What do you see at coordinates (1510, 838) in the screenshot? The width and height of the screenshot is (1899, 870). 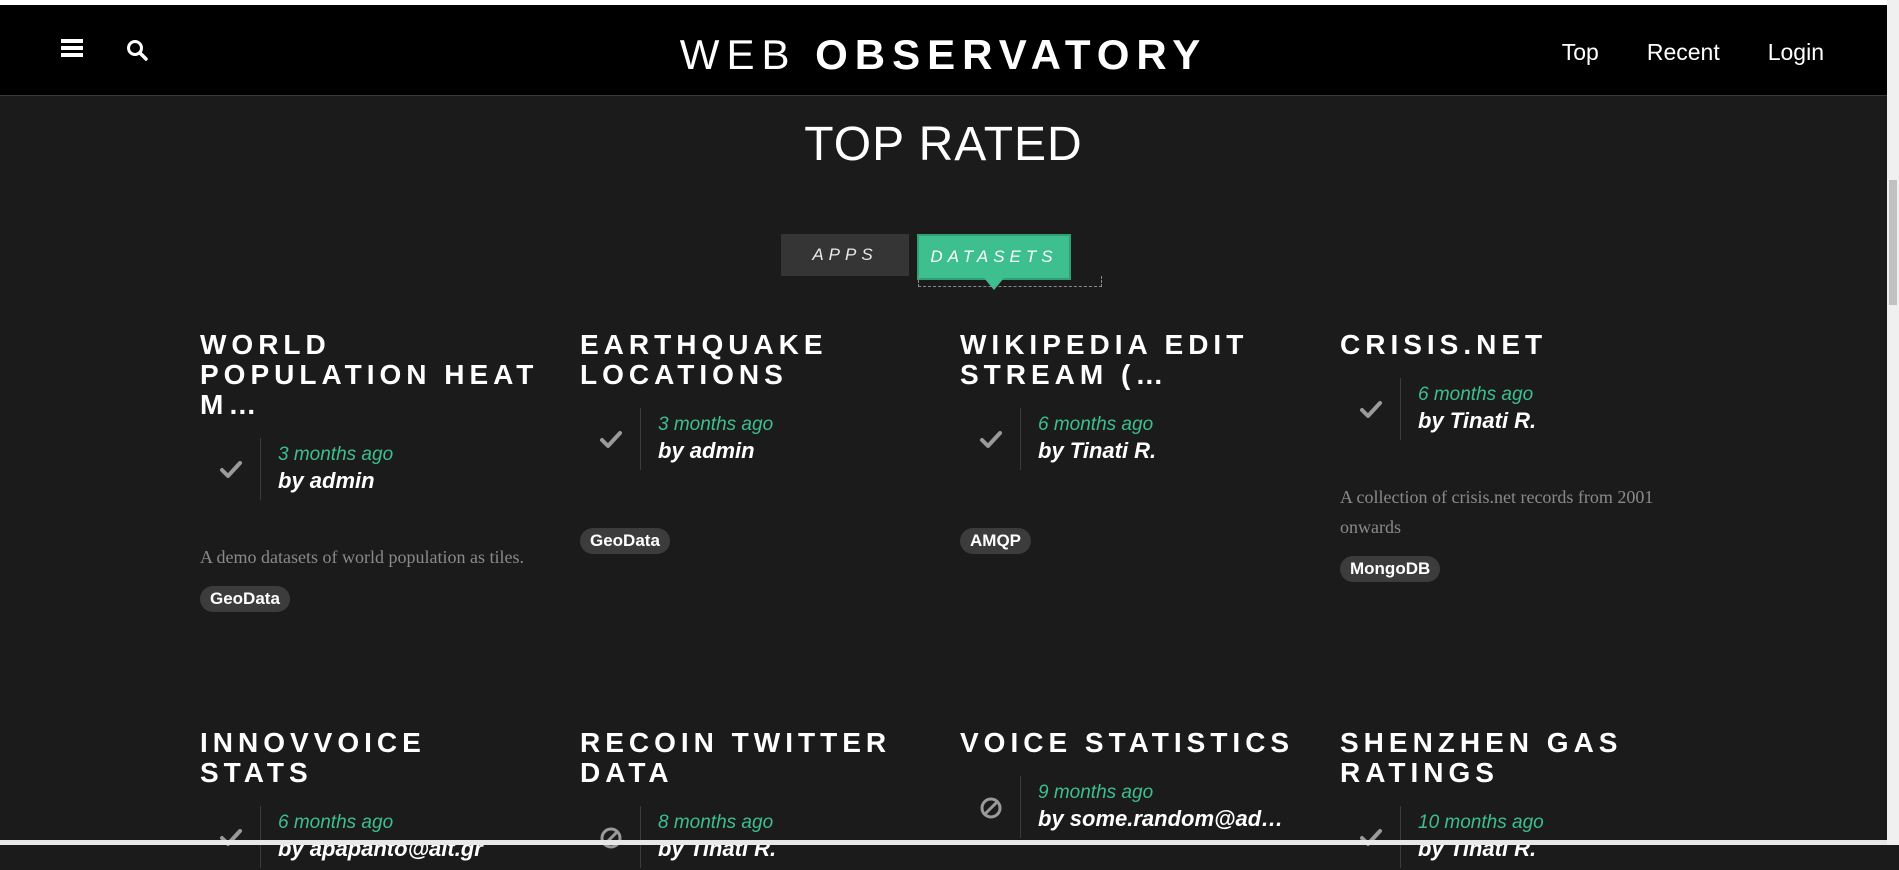 I see `card-meta: 10 months ago by Tinati R.` at bounding box center [1510, 838].